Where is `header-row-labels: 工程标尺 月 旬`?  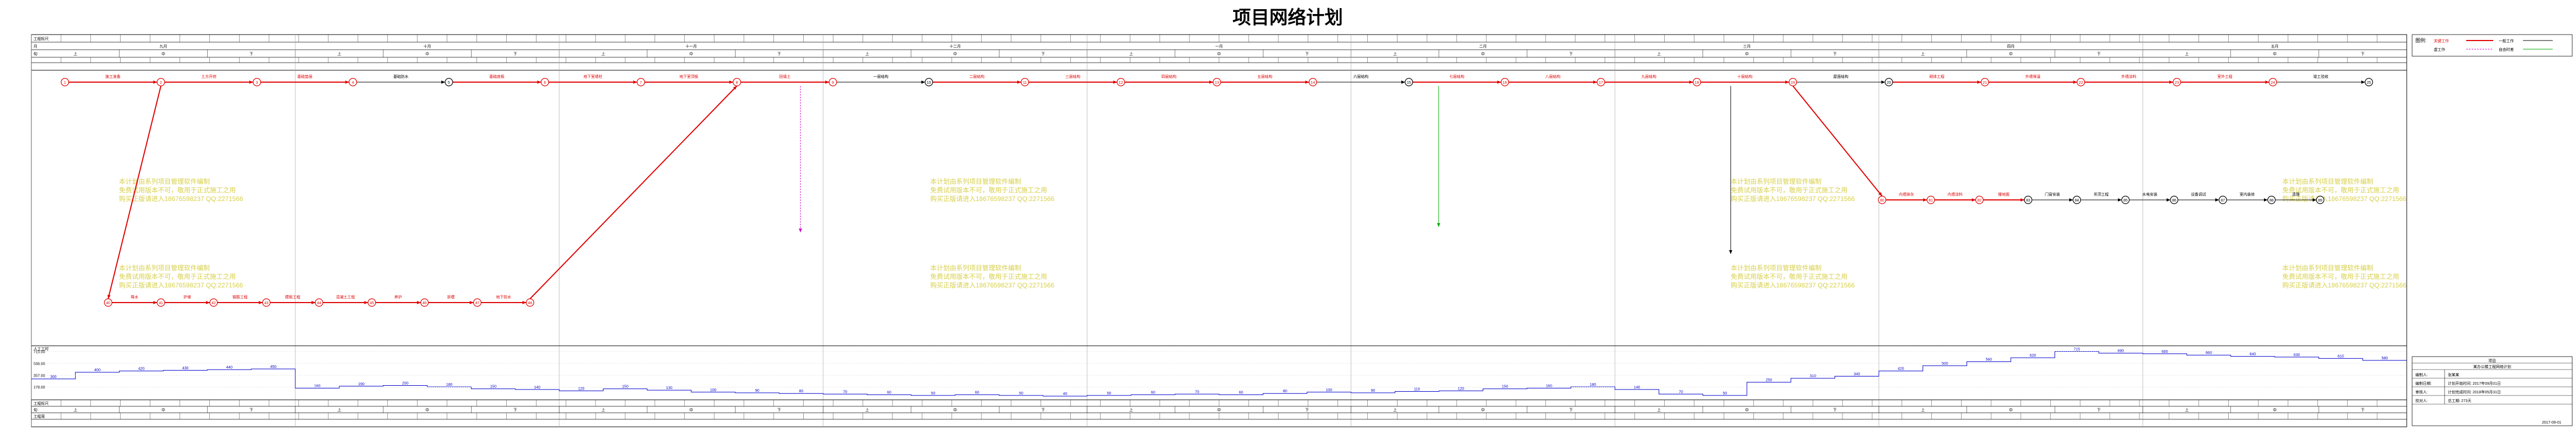 header-row-labels: 工程标尺 月 旬 is located at coordinates (42, 46).